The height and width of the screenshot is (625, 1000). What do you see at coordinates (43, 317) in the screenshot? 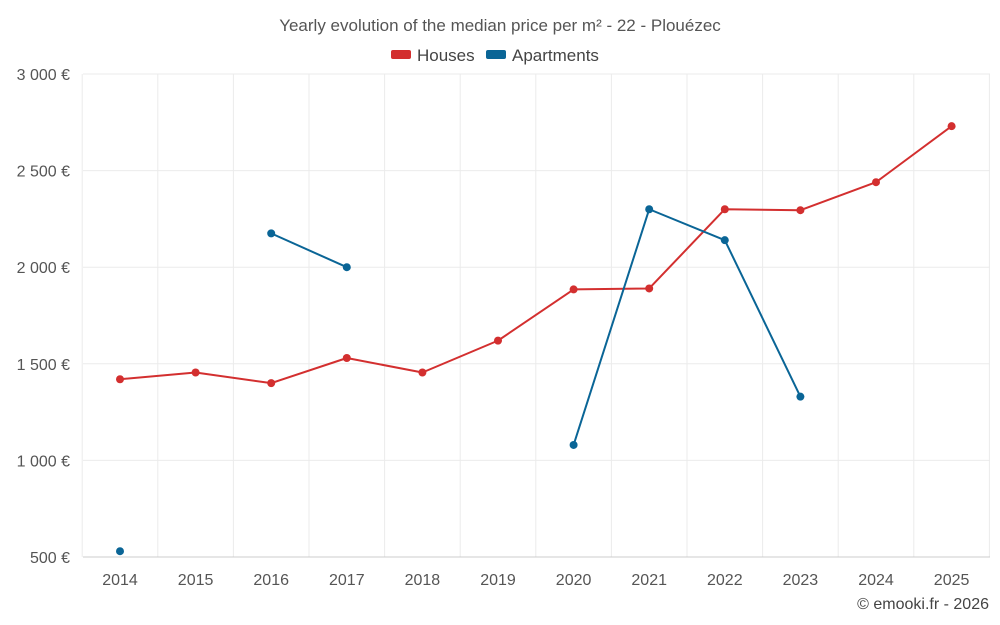
I see `y-axis-ticks: 500 € 1 000 € 1 500 € 2 000 € 2 500 € 3 000 €` at bounding box center [43, 317].